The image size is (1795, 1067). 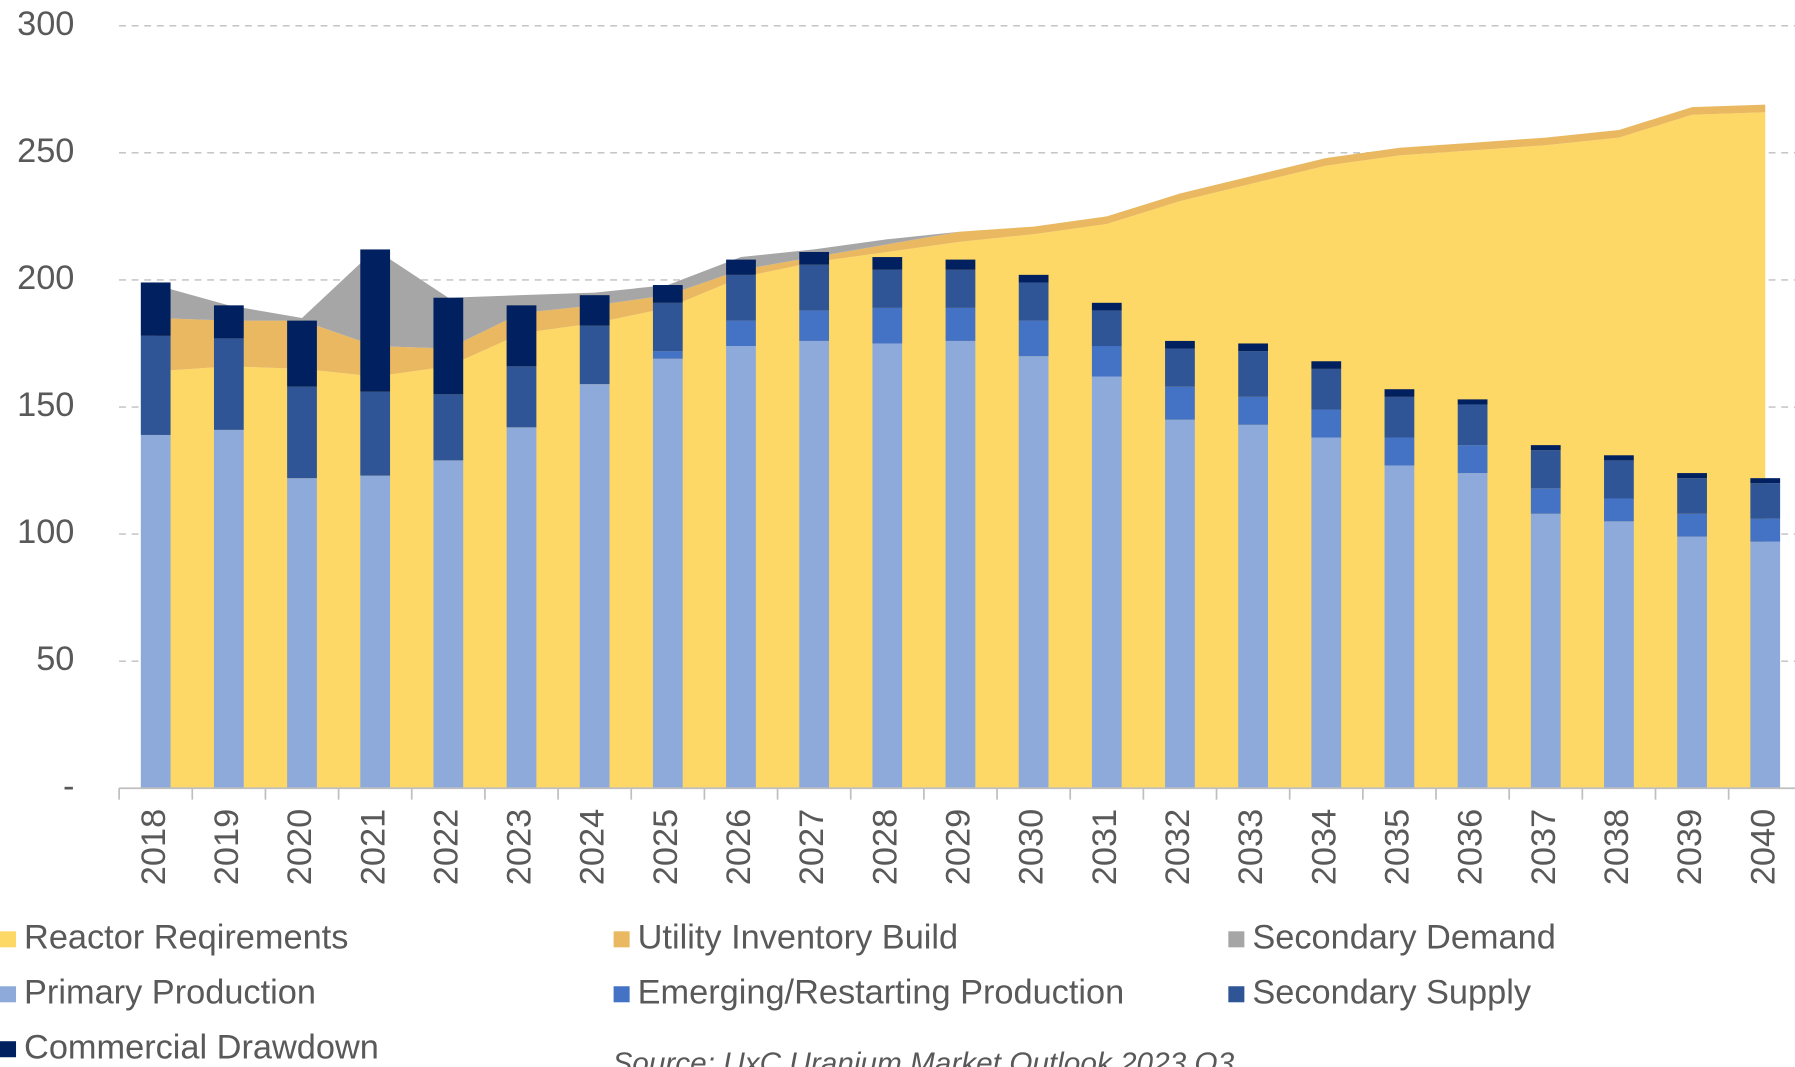 What do you see at coordinates (1403, 937) in the screenshot?
I see `legend-label: Secondary Demand` at bounding box center [1403, 937].